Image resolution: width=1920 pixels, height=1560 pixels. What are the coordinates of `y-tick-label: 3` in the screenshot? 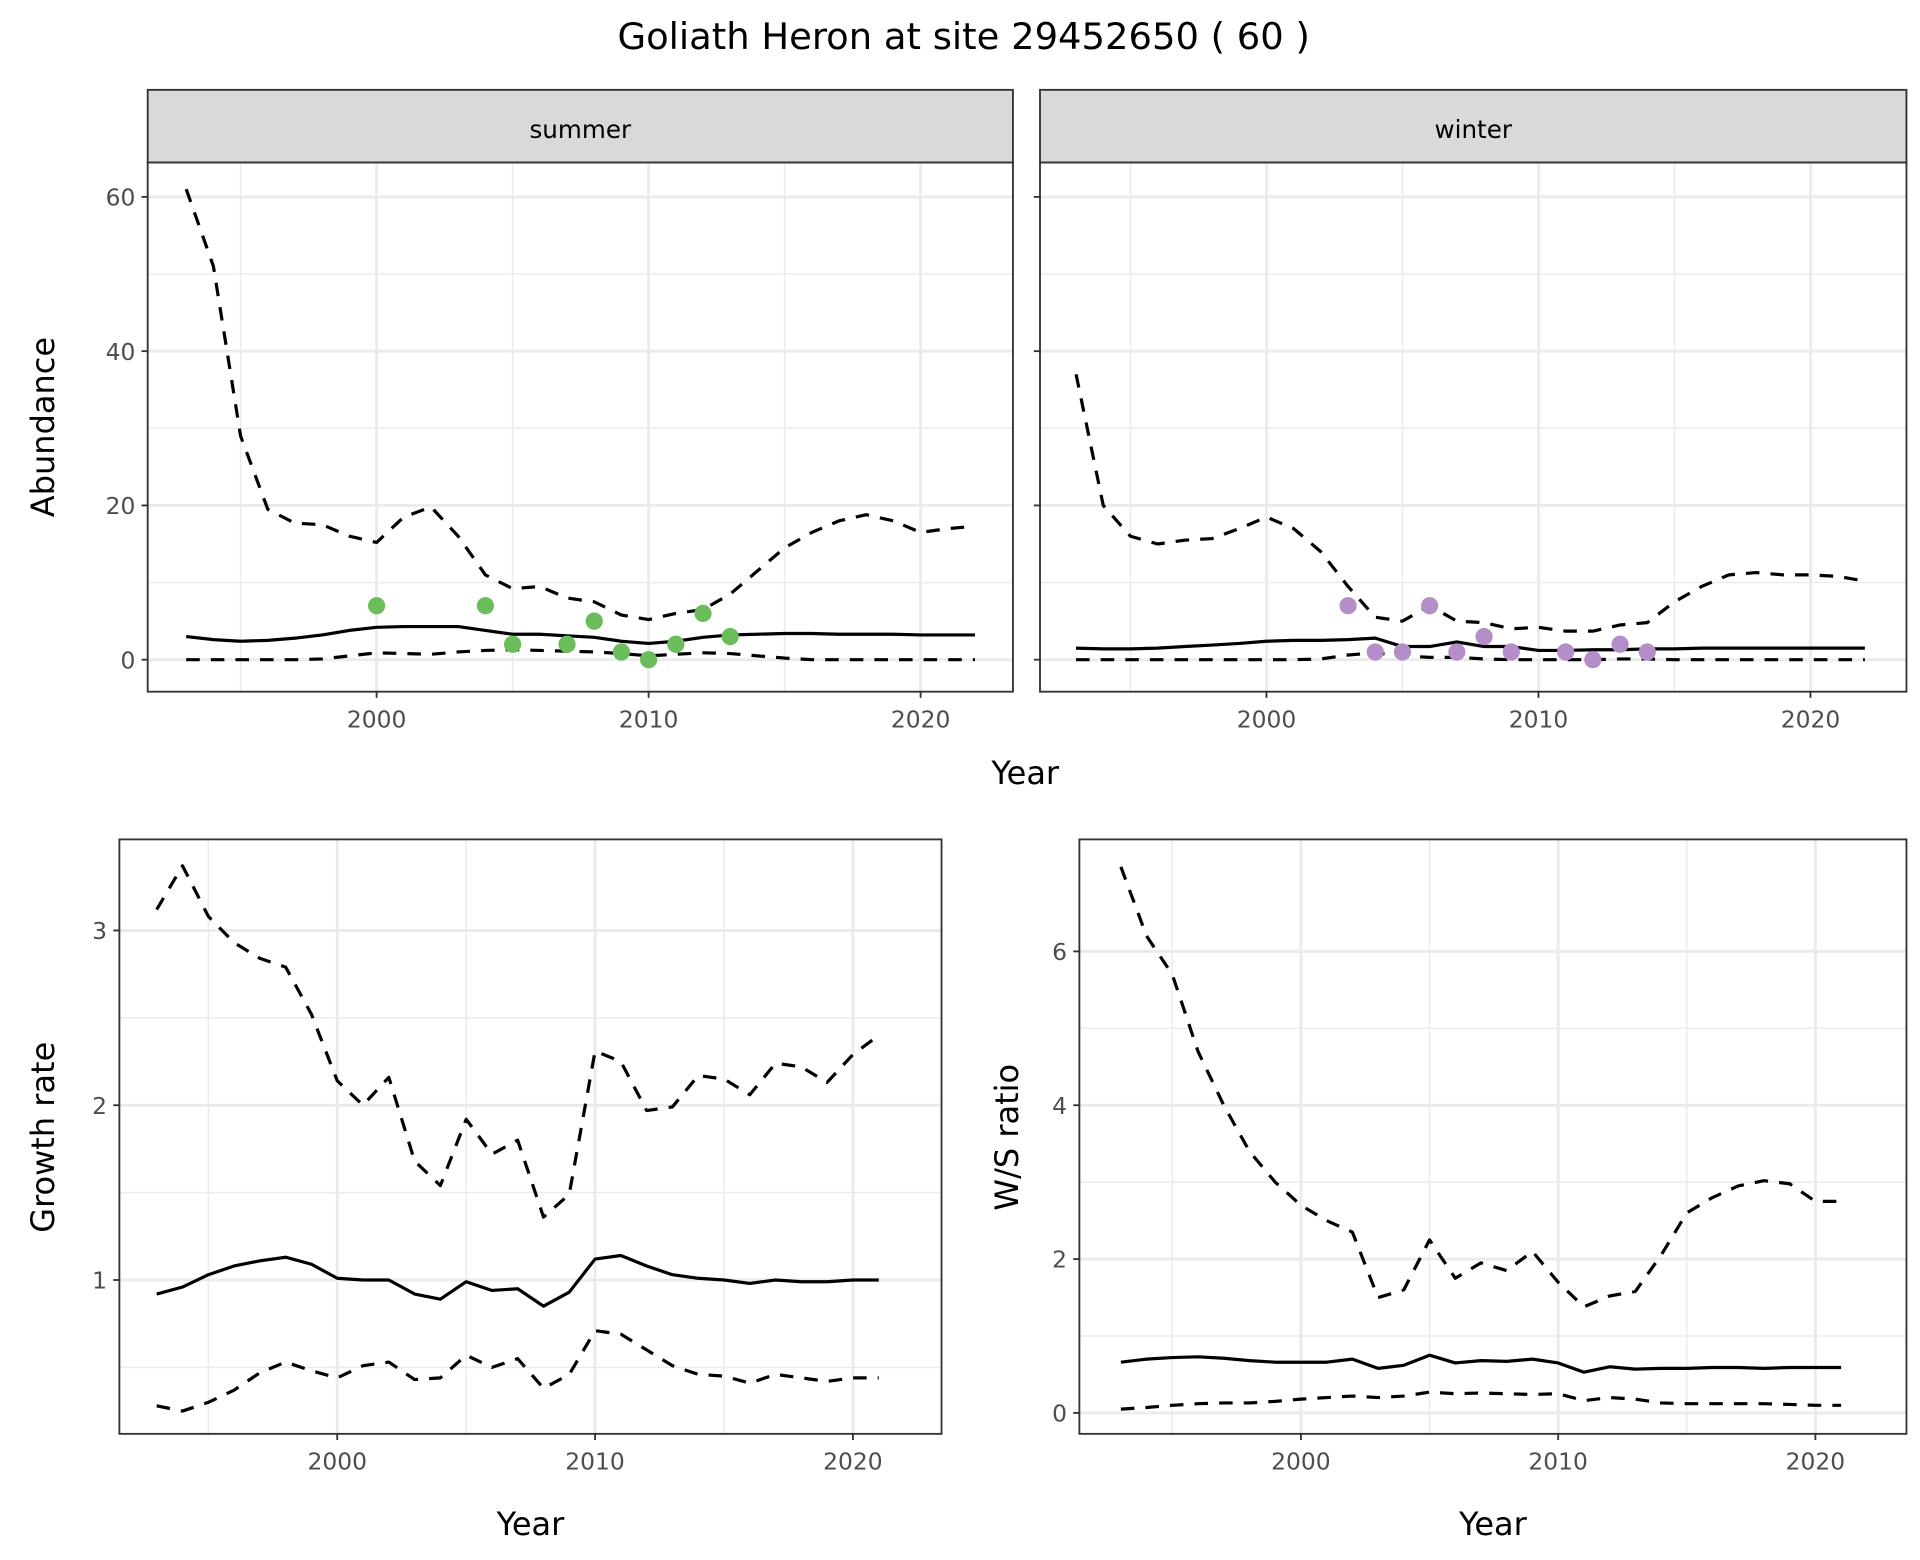 It's located at (99, 931).